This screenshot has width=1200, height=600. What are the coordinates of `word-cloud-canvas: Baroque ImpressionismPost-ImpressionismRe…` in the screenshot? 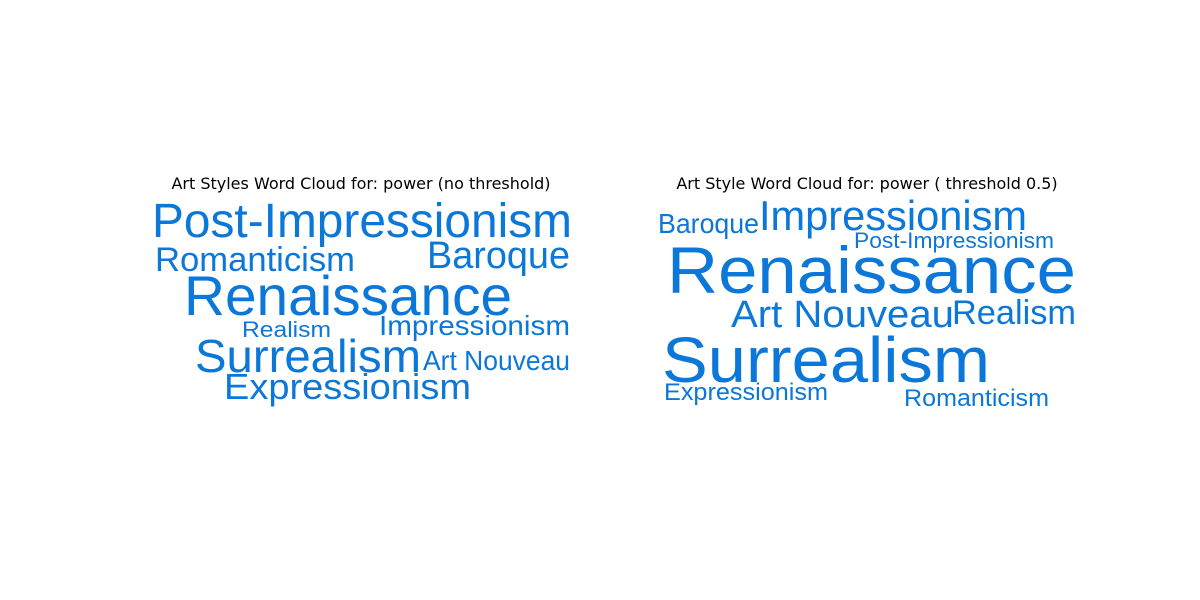 It's located at (867, 302).